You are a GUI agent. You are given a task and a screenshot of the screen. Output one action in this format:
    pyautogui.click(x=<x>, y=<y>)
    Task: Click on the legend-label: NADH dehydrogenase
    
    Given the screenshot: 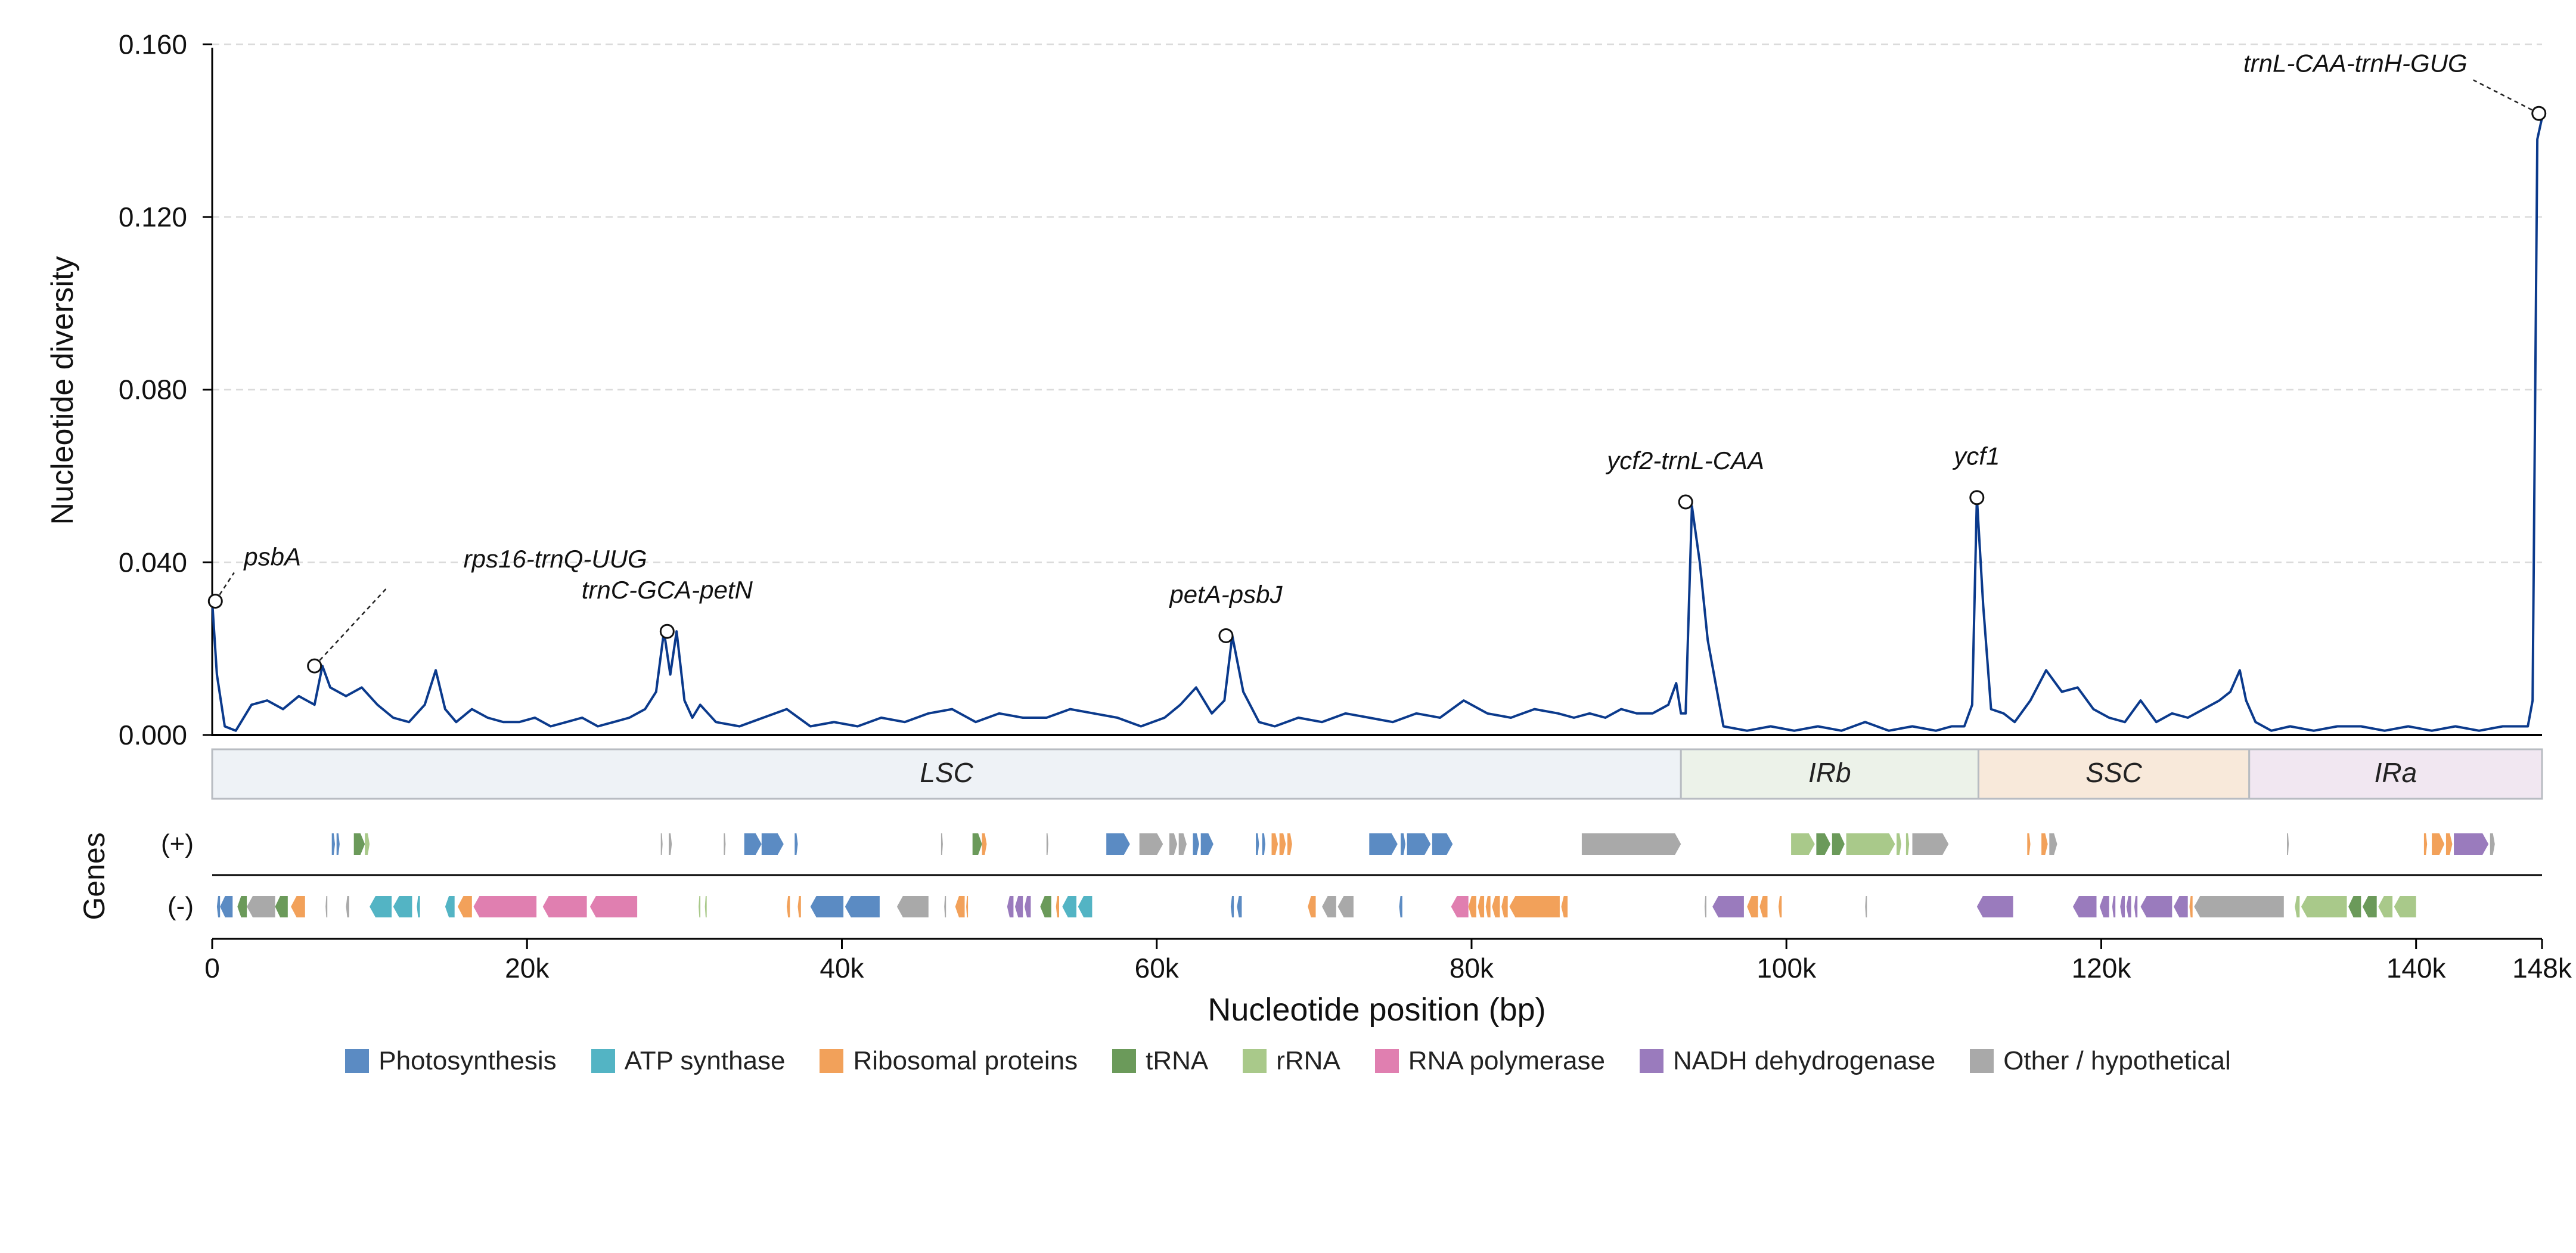 What is the action you would take?
    pyautogui.click(x=1804, y=1060)
    